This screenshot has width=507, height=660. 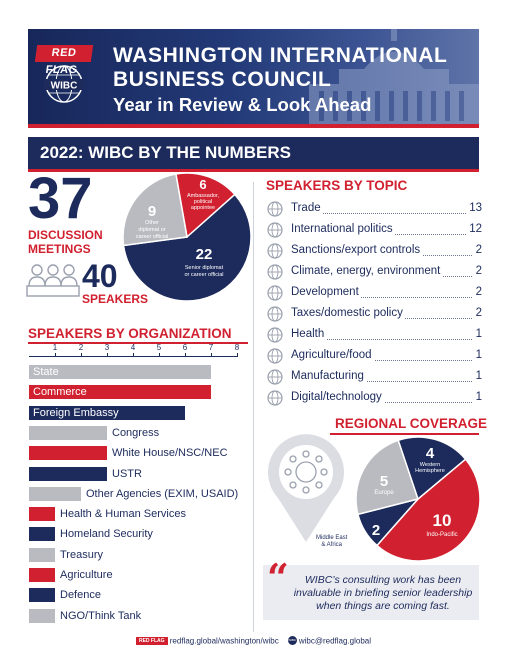 I want to click on gavel-icon, so click(x=275, y=251).